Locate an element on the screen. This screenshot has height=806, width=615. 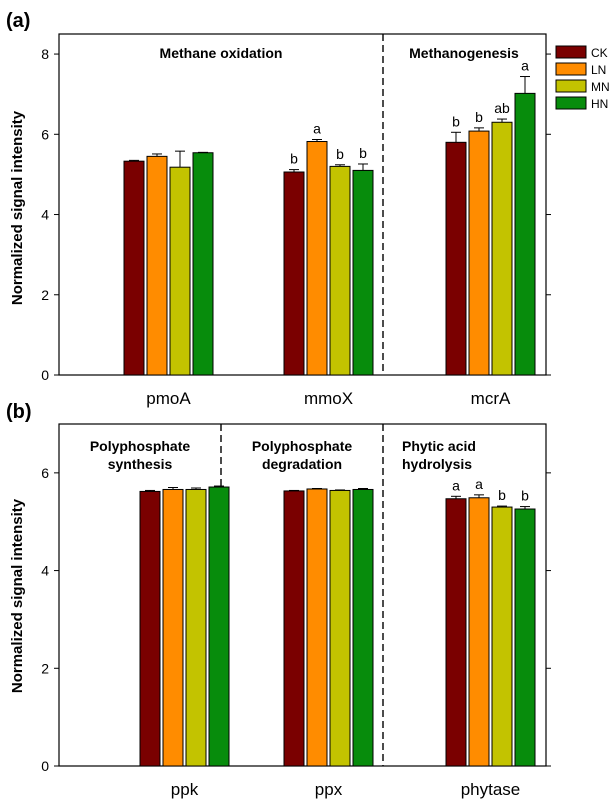
legend-label: MN is located at coordinates (600, 87).